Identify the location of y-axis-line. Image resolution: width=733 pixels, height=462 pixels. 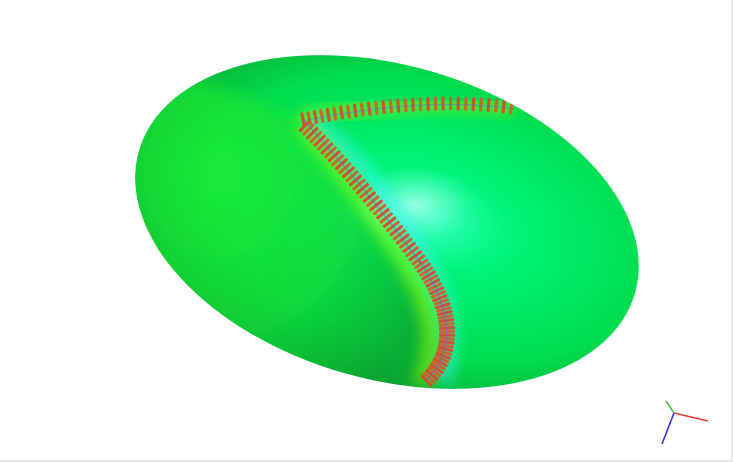
(670, 407).